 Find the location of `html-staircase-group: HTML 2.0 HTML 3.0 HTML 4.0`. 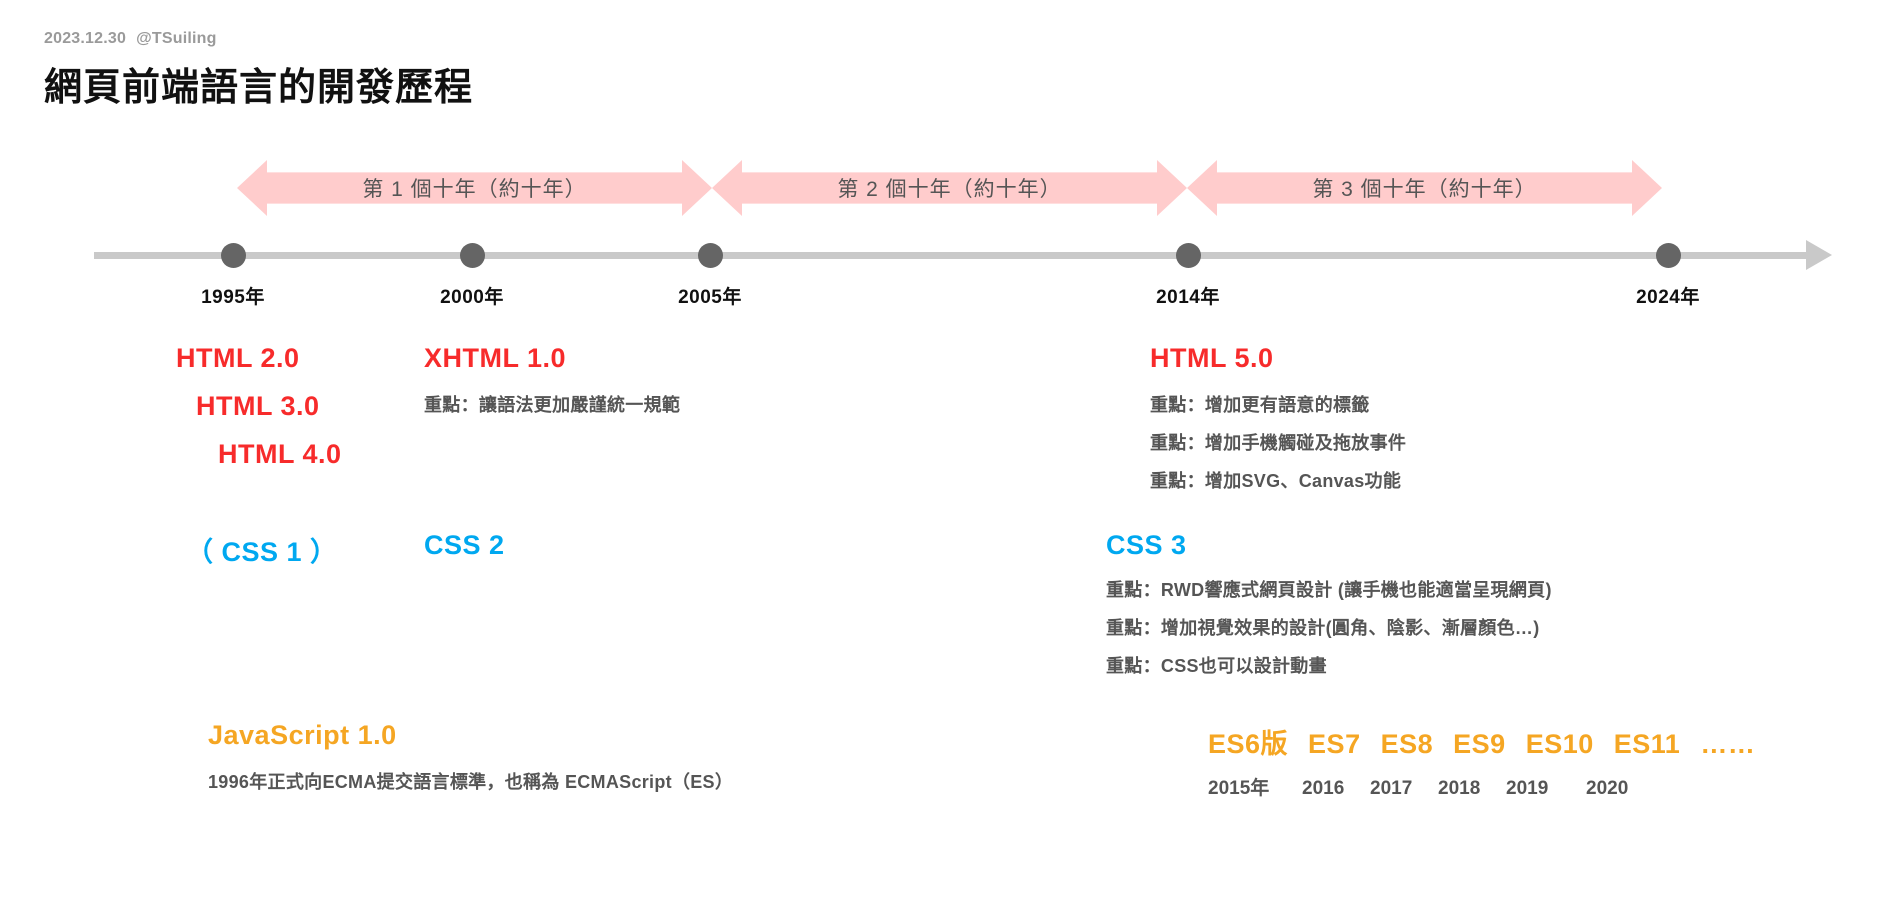

html-staircase-group: HTML 2.0 HTML 3.0 HTML 4.0 is located at coordinates (306, 408).